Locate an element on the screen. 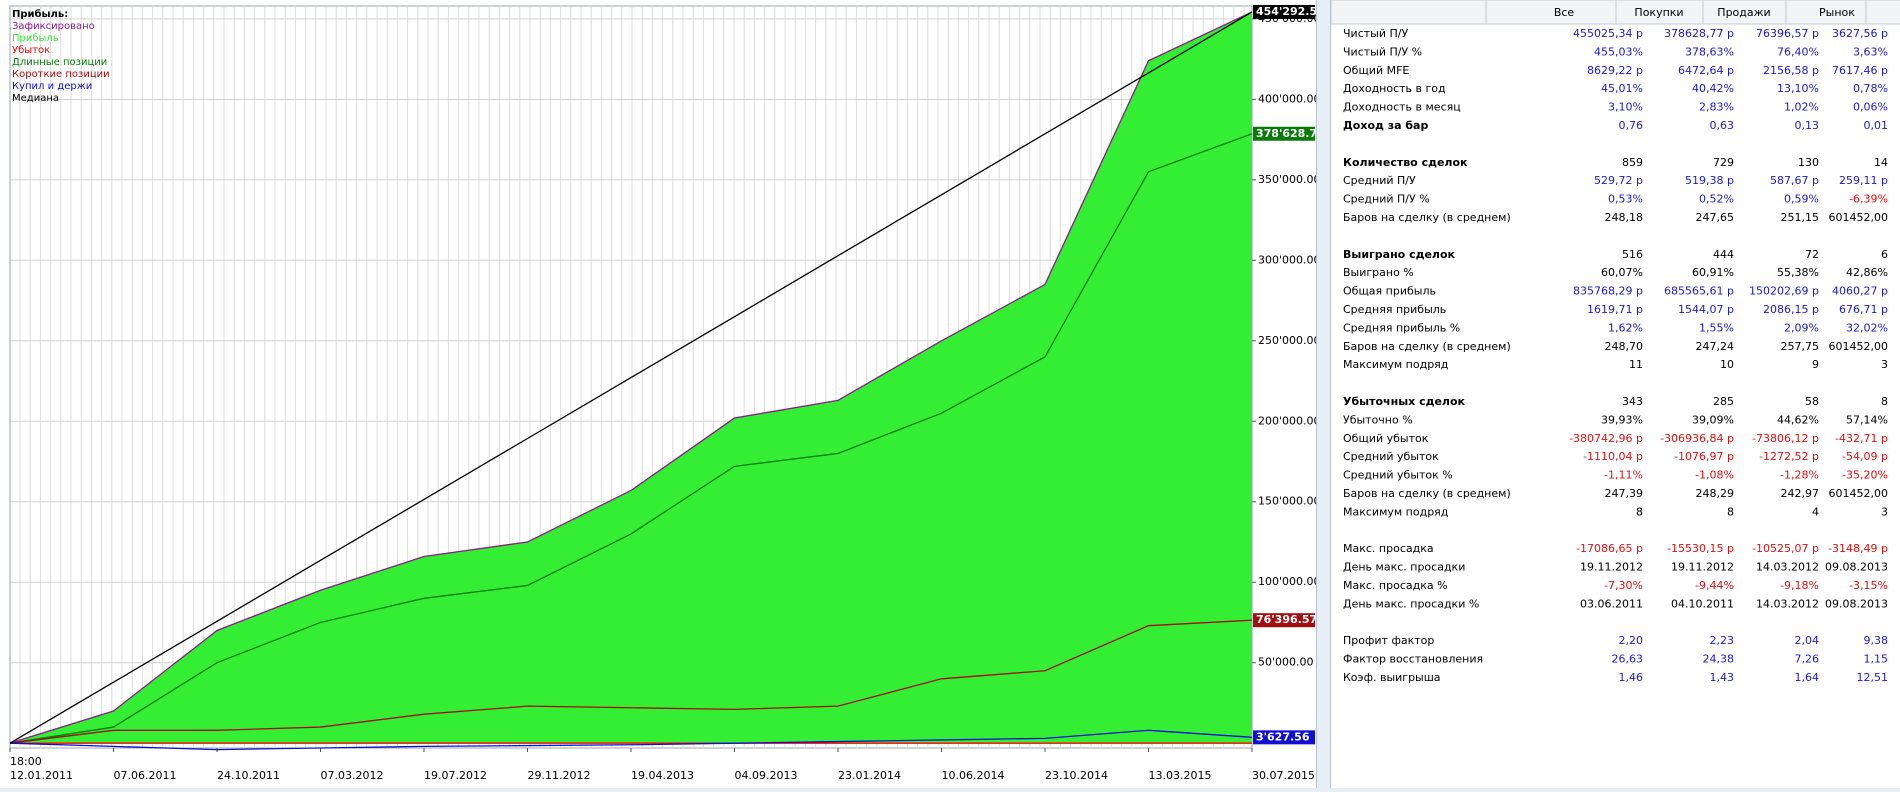 This screenshot has width=1900, height=792. cell: 76,40% is located at coordinates (1798, 51).